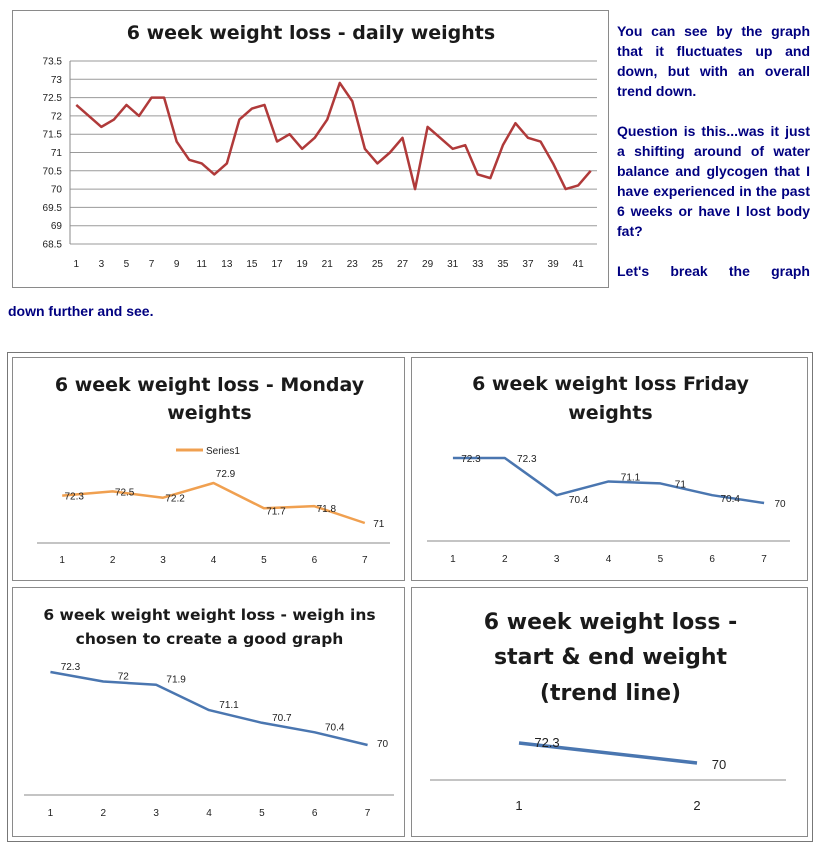 This screenshot has width=819, height=850. What do you see at coordinates (353, 264) in the screenshot?
I see `x-tick-label: 23` at bounding box center [353, 264].